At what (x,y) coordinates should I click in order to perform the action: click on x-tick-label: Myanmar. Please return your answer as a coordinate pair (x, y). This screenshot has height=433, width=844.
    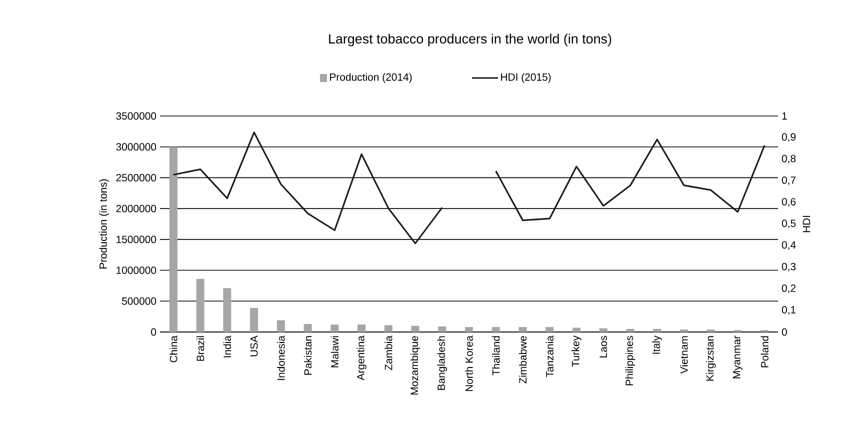
    Looking at the image, I should click on (737, 357).